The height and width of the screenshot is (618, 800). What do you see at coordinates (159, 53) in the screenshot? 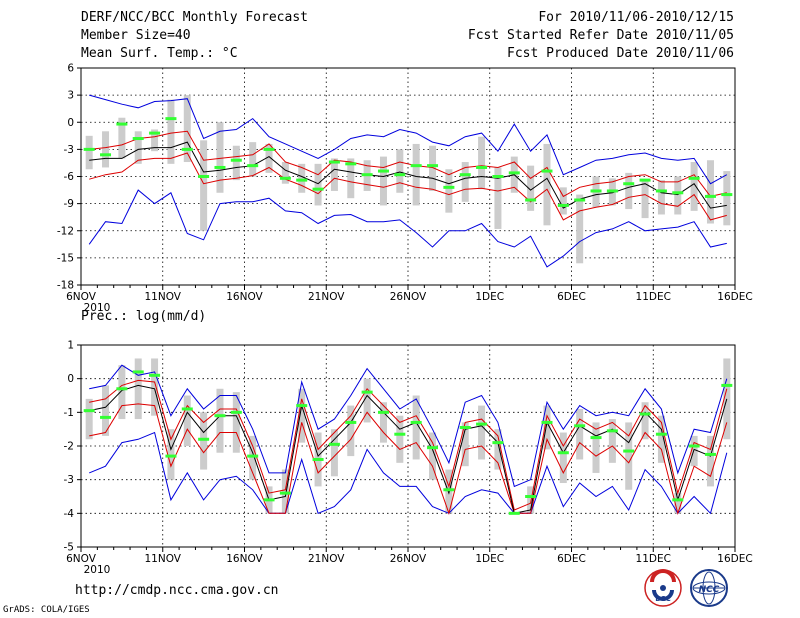
I see `variable-label: Mean Surf. Temp.: °C` at bounding box center [159, 53].